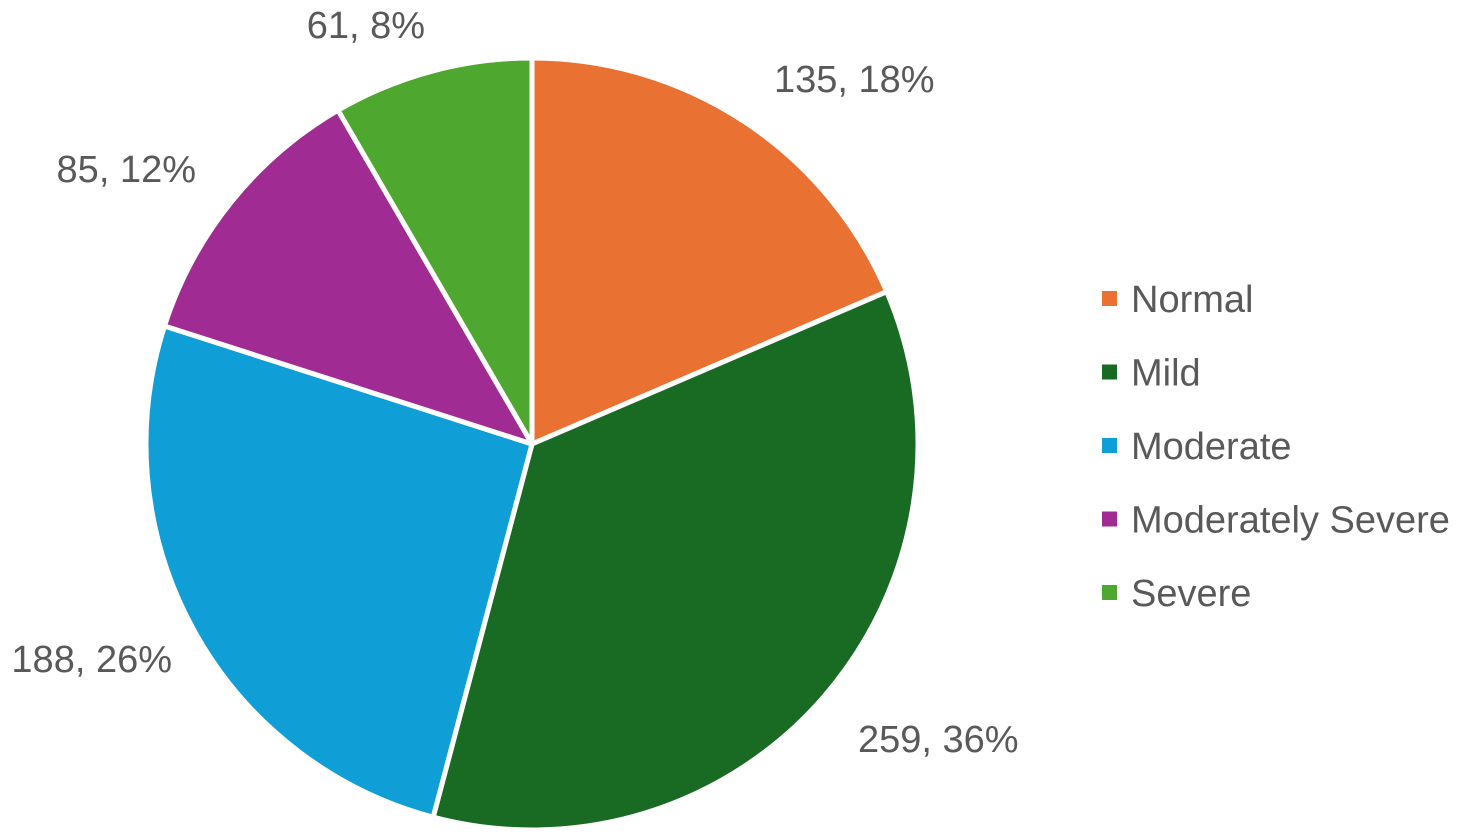 The height and width of the screenshot is (837, 1479). I want to click on legend-swatch-moderately-severe, so click(1109, 519).